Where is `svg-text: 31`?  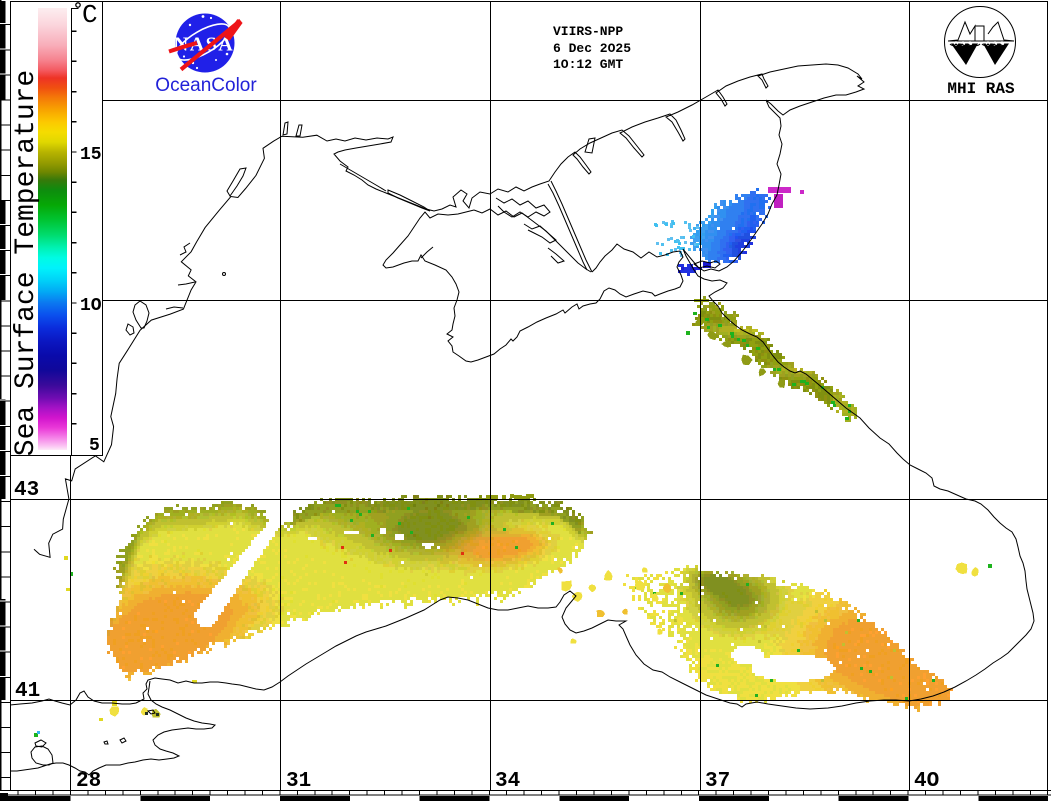 svg-text: 31 is located at coordinates (298, 781).